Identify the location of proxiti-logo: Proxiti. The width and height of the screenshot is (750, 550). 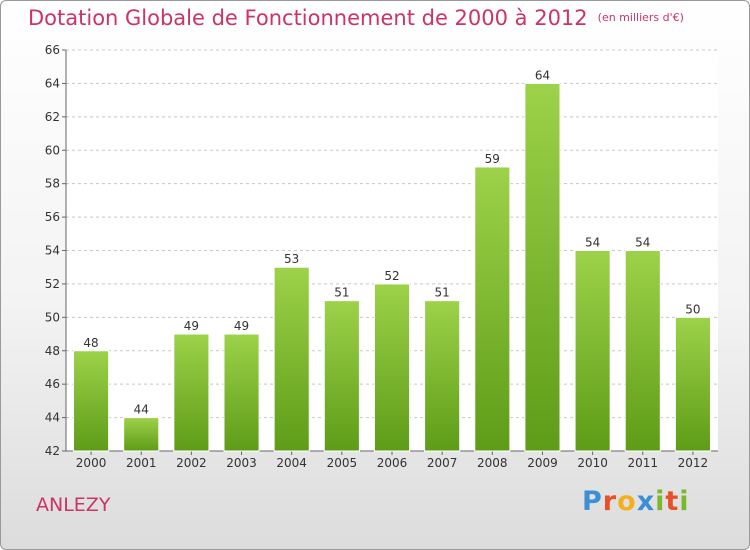
(636, 501).